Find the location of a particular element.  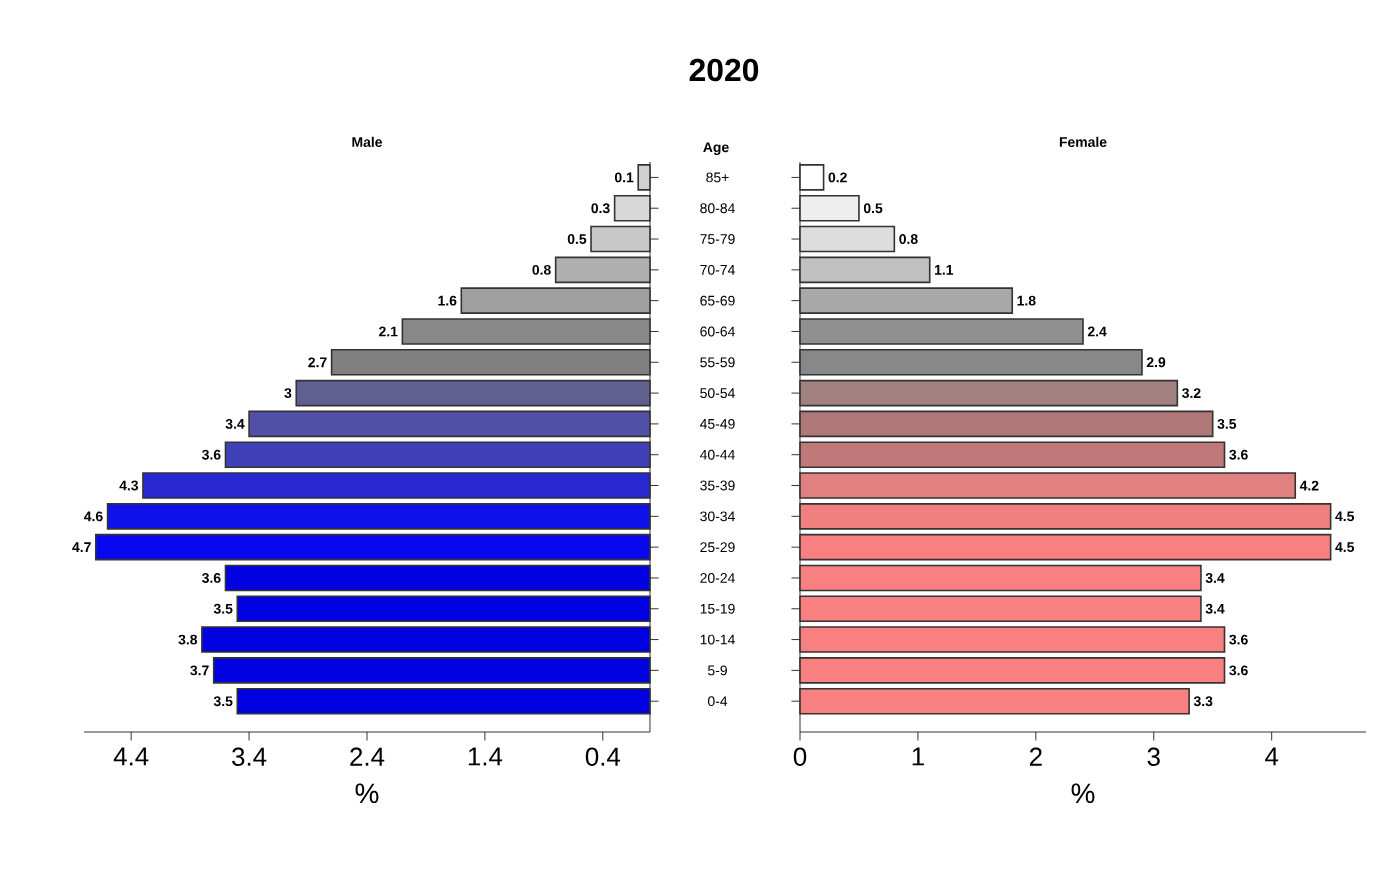

x-tick-label: 2 is located at coordinates (1035, 756).